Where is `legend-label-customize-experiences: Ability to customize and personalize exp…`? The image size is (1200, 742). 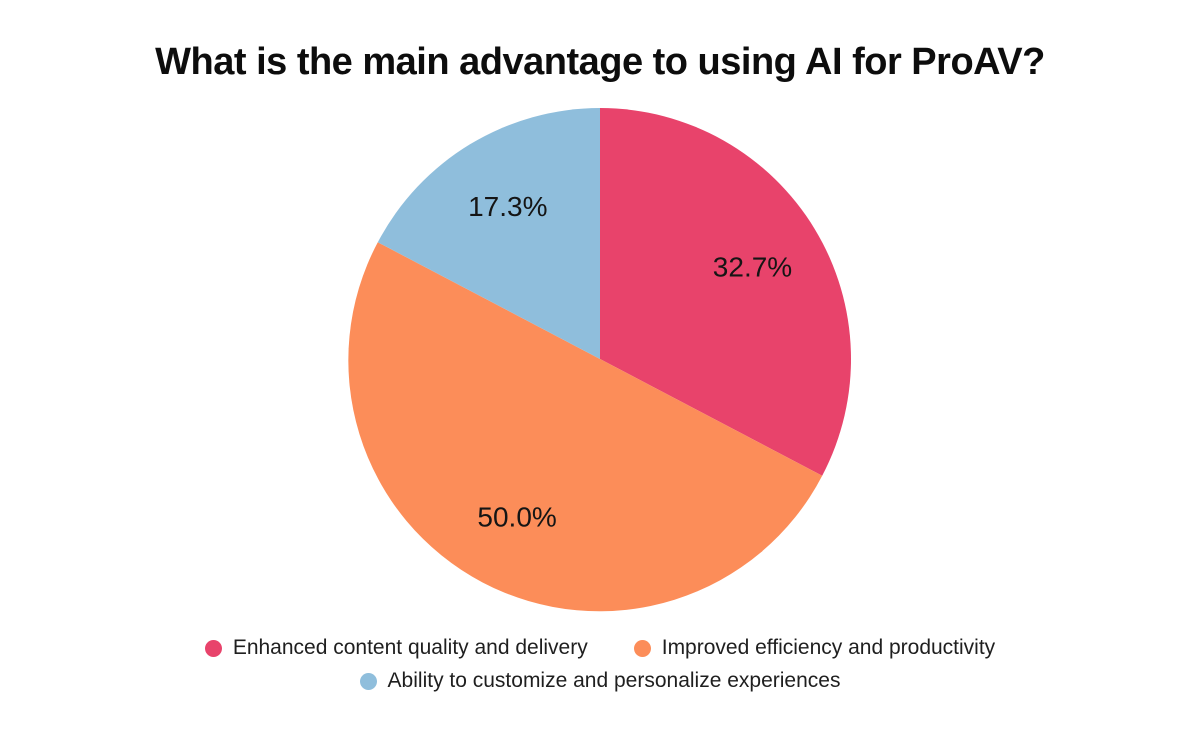
legend-label-customize-experiences: Ability to customize and personalize exp… is located at coordinates (614, 680).